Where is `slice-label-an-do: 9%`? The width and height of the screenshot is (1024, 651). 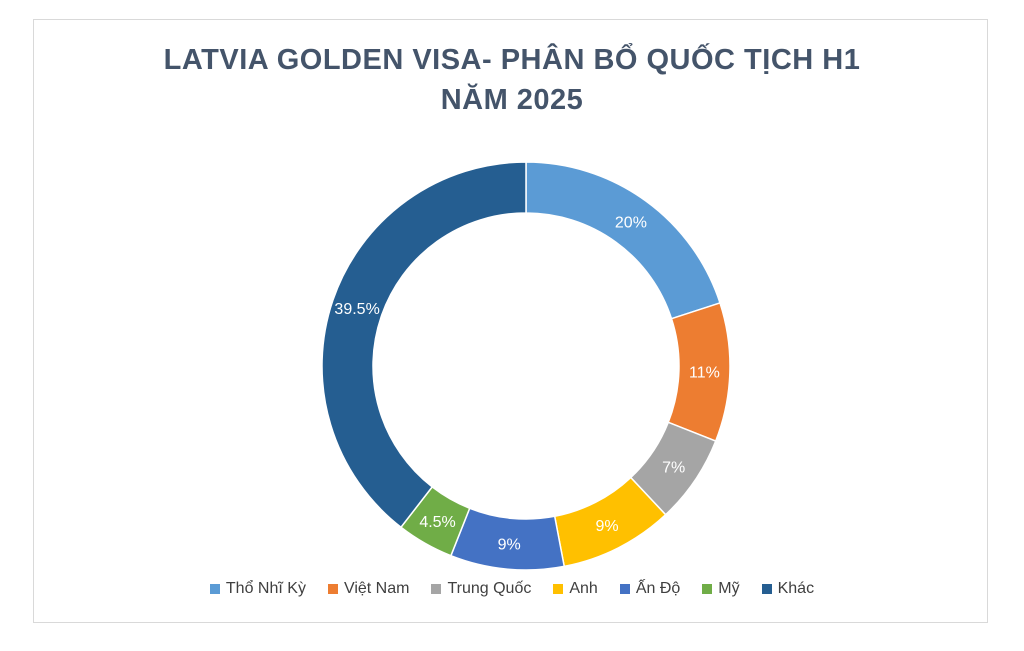 slice-label-an-do: 9% is located at coordinates (509, 545).